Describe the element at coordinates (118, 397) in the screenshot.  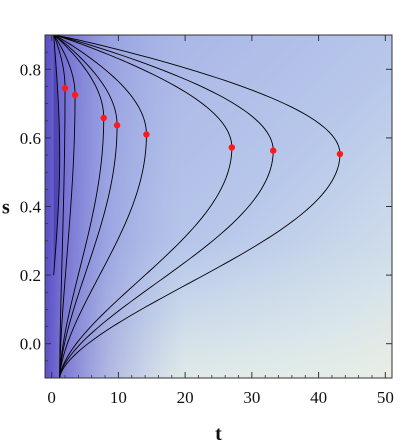
I see `x-tick-label: 10` at that location.